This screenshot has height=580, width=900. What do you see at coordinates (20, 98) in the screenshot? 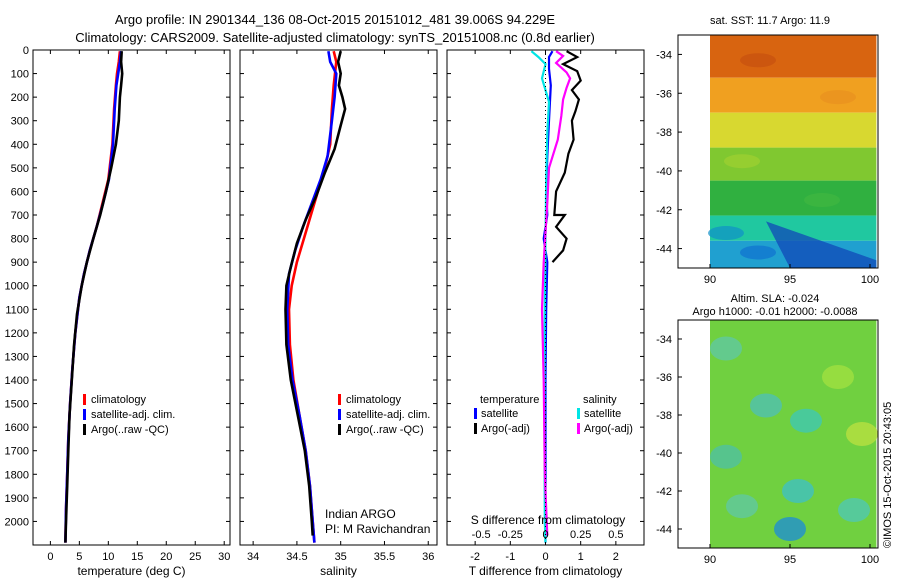
I see `depth-tick-label: 200` at bounding box center [20, 98].